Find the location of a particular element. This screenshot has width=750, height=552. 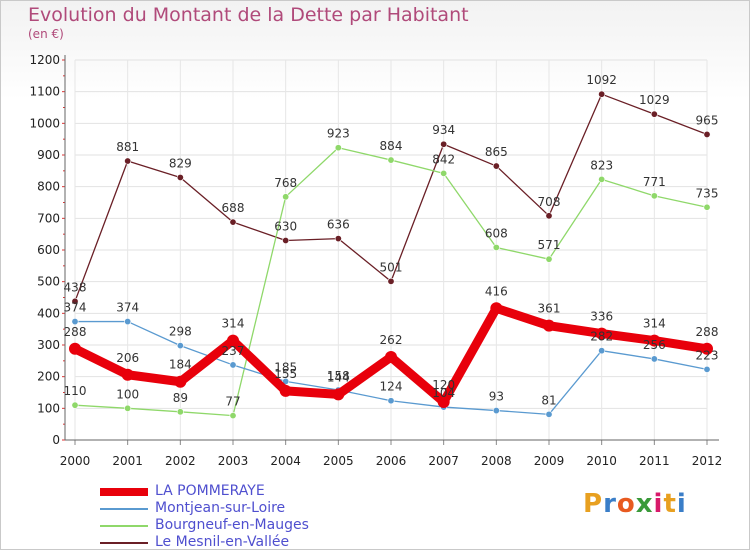

logo-letter: P is located at coordinates (593, 504).